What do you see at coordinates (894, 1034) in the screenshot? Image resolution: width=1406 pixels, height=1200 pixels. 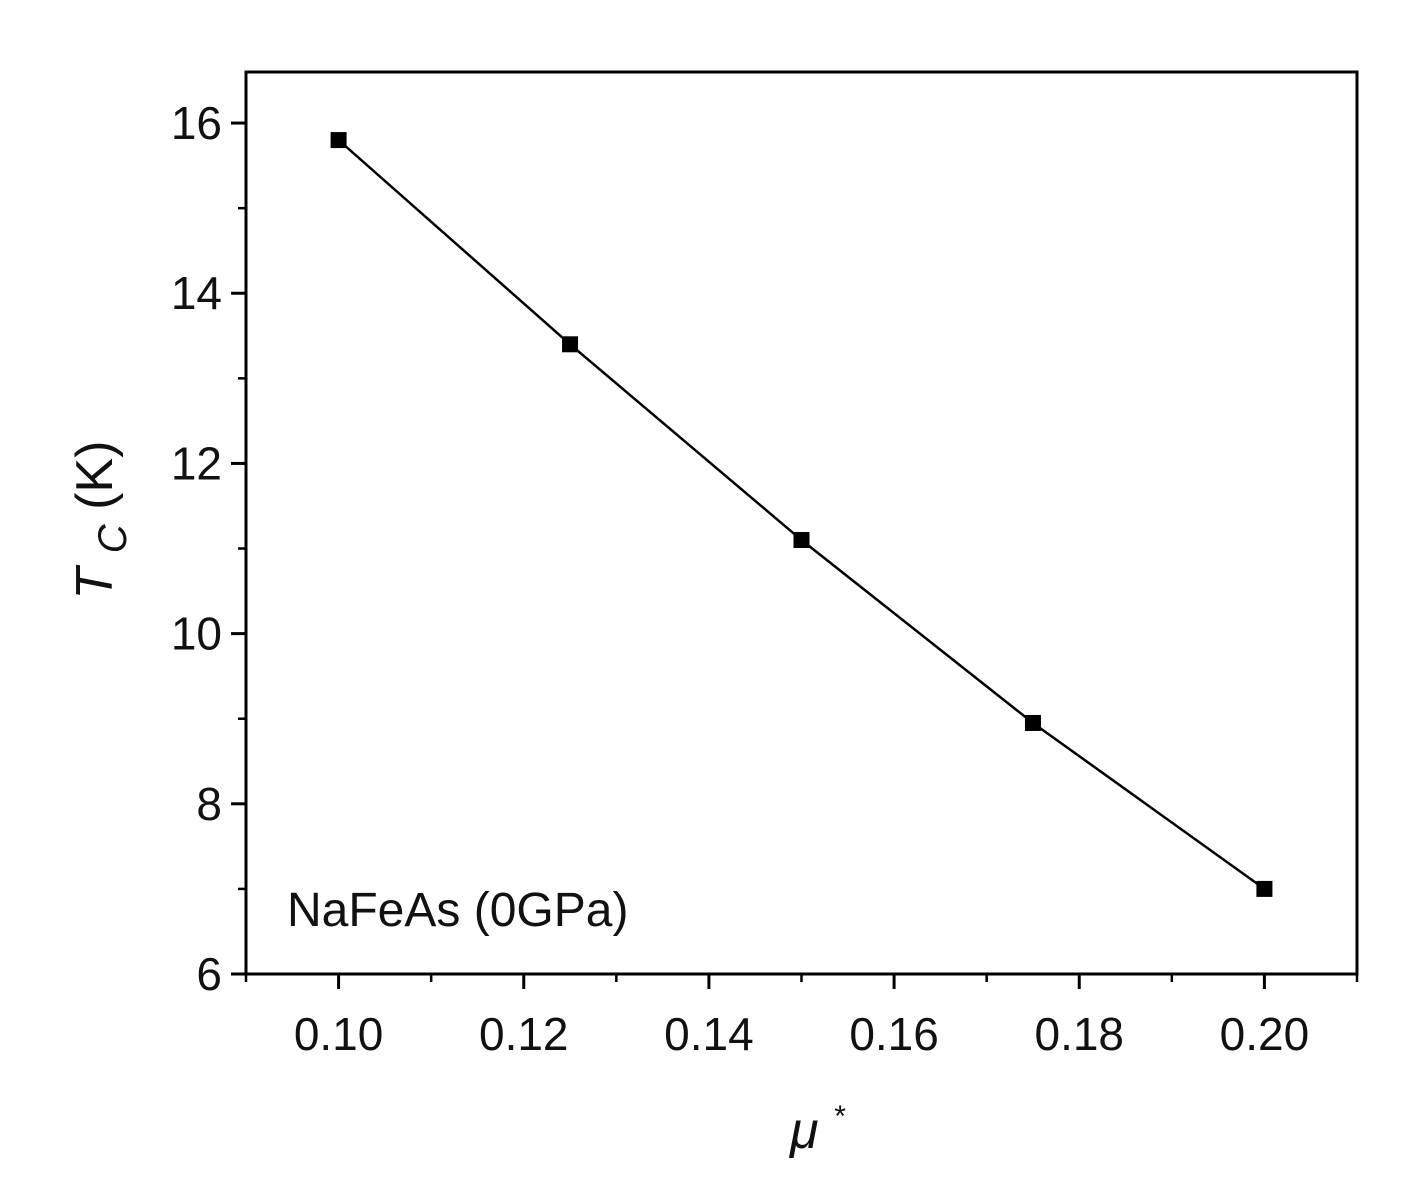 I see `x-tick-label: 0.16` at bounding box center [894, 1034].